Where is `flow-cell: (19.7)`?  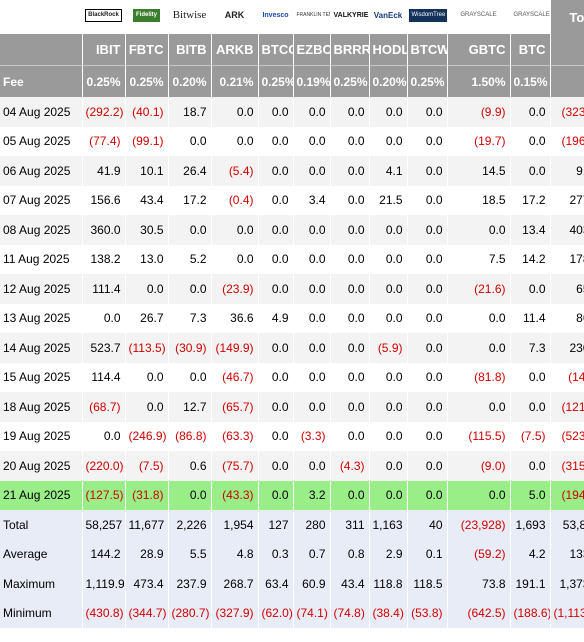 flow-cell: (19.7) is located at coordinates (479, 141).